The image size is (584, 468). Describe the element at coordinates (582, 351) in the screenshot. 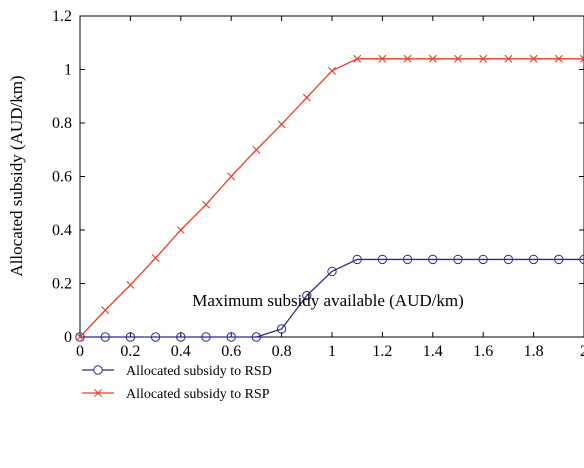

I see `x-tick-label: 2` at that location.